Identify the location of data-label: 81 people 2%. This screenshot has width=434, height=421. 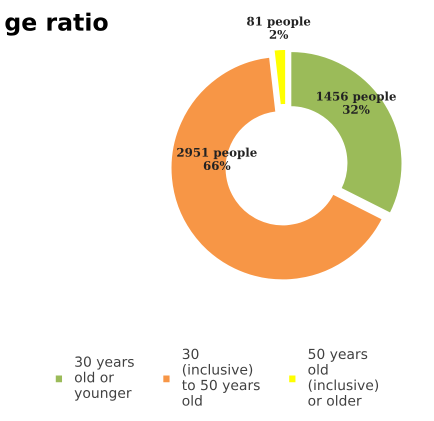
(278, 27).